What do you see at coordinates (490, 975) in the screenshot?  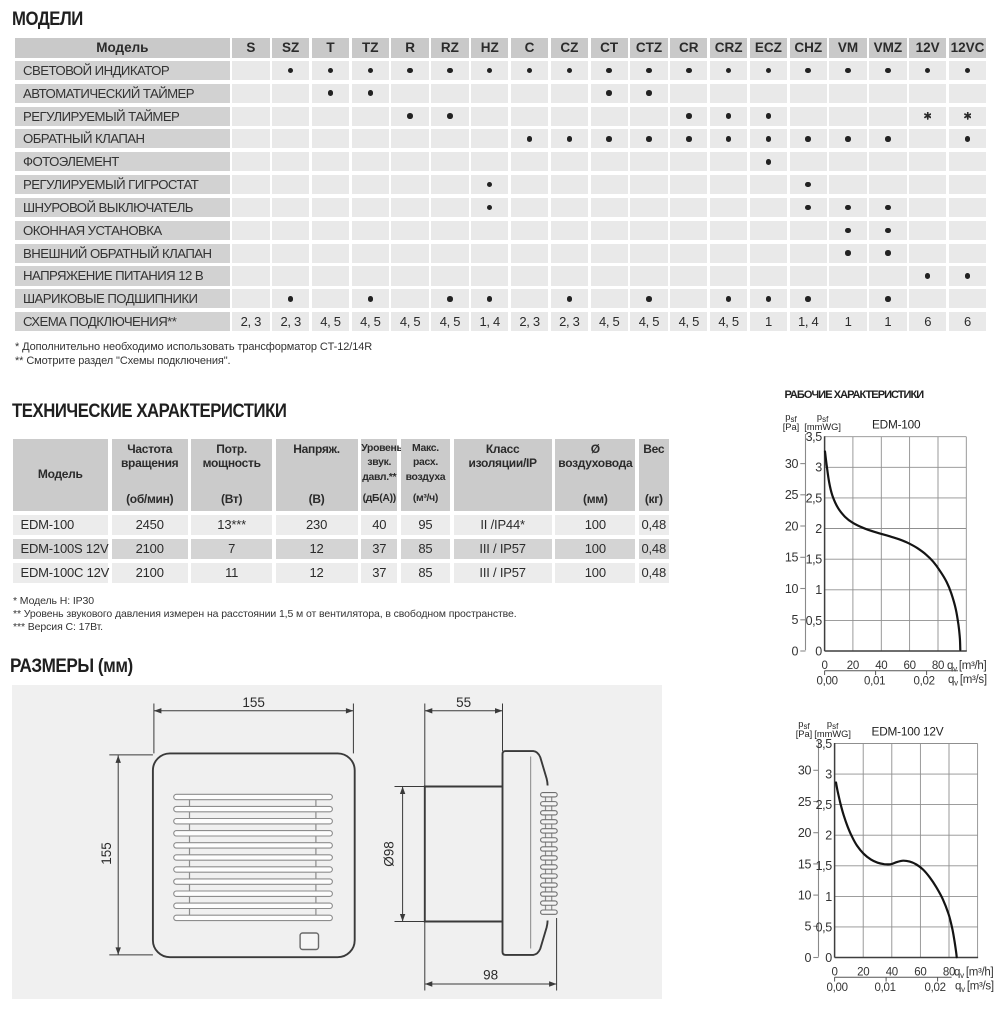 I see `svg-text: 98` at bounding box center [490, 975].